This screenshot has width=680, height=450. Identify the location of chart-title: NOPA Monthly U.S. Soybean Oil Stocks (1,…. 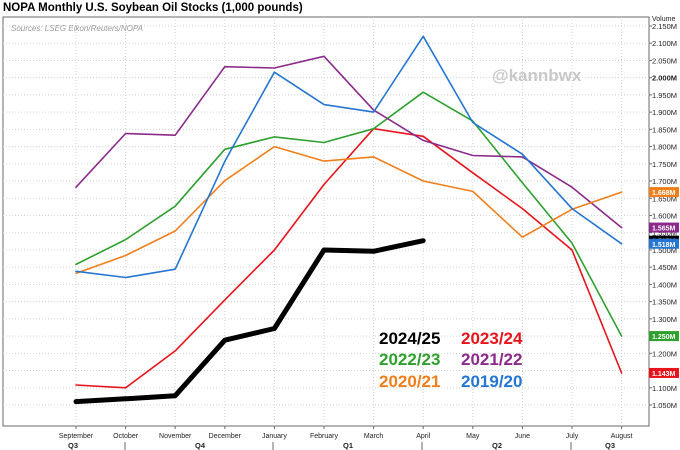
(153, 8).